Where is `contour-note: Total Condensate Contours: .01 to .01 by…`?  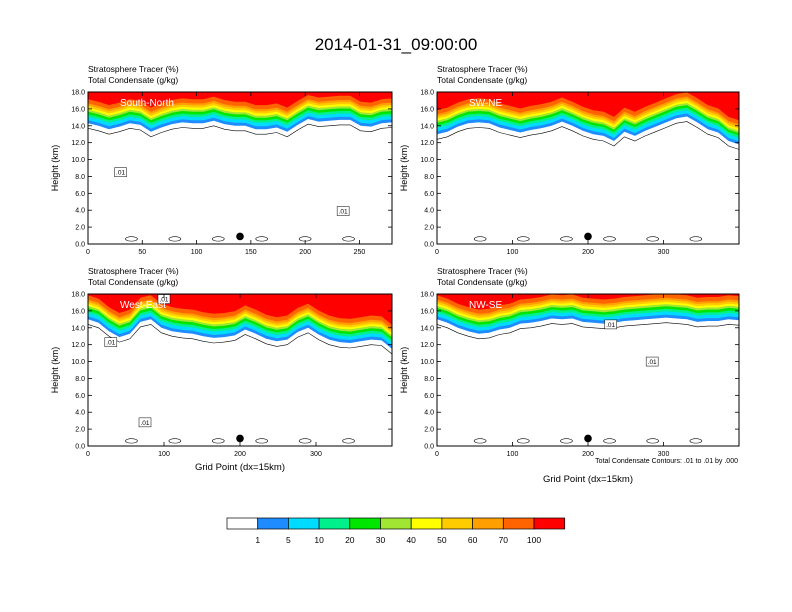 contour-note: Total Condensate Contours: .01 to .01 by… is located at coordinates (666, 461).